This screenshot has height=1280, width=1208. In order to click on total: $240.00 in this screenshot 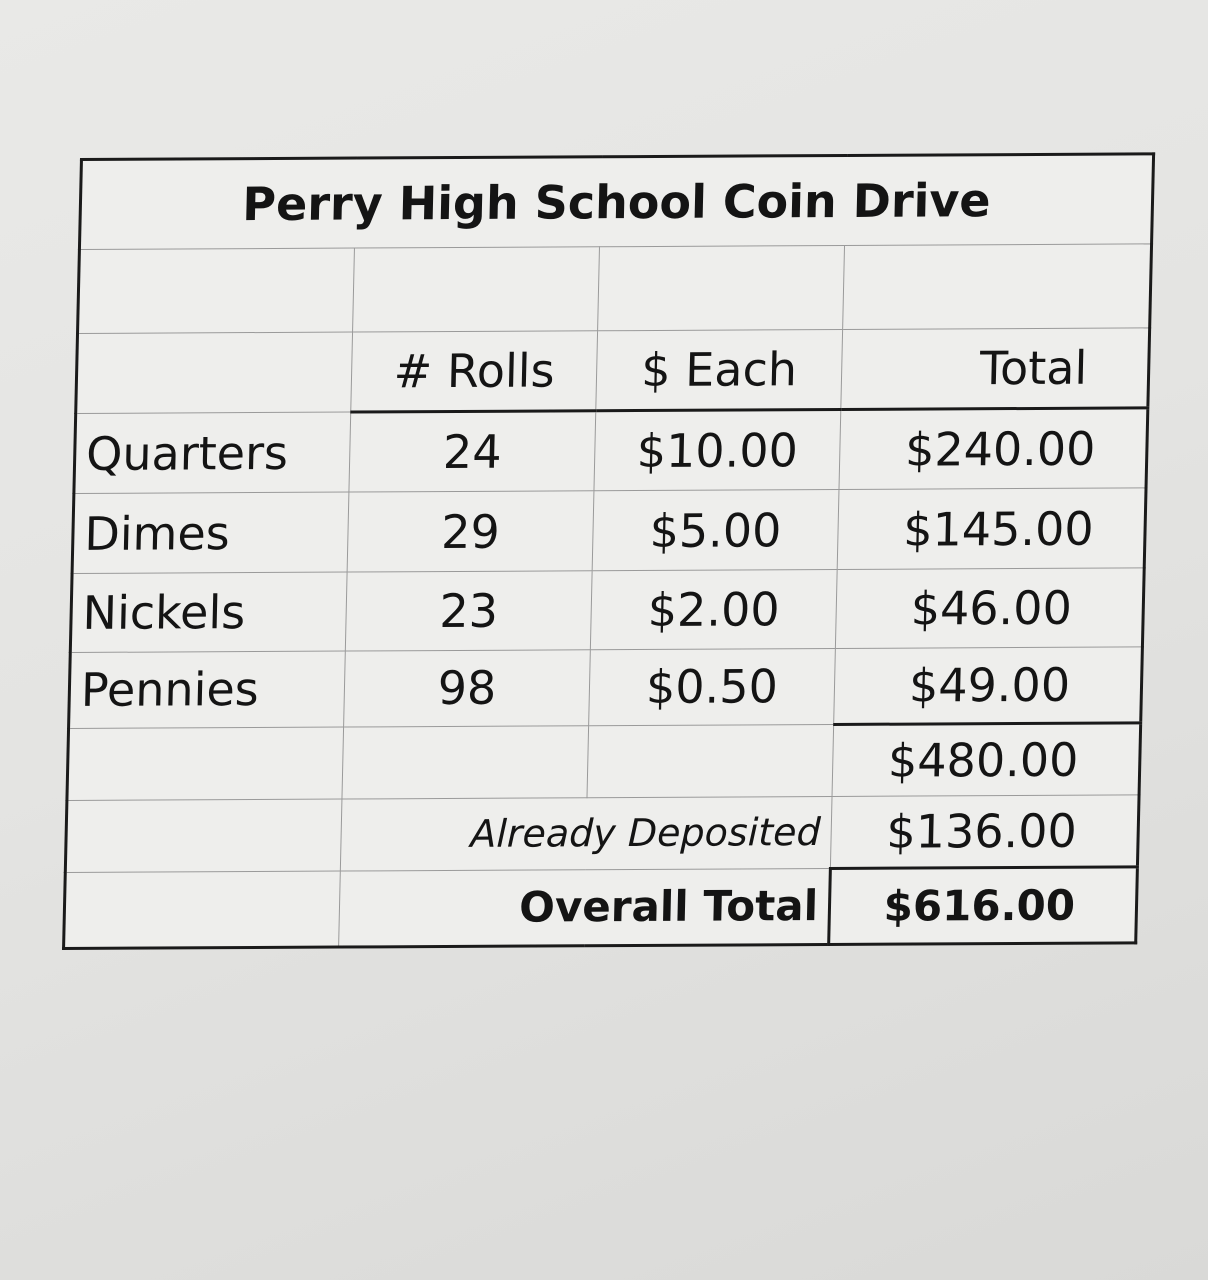, I will do `click(993, 449)`.